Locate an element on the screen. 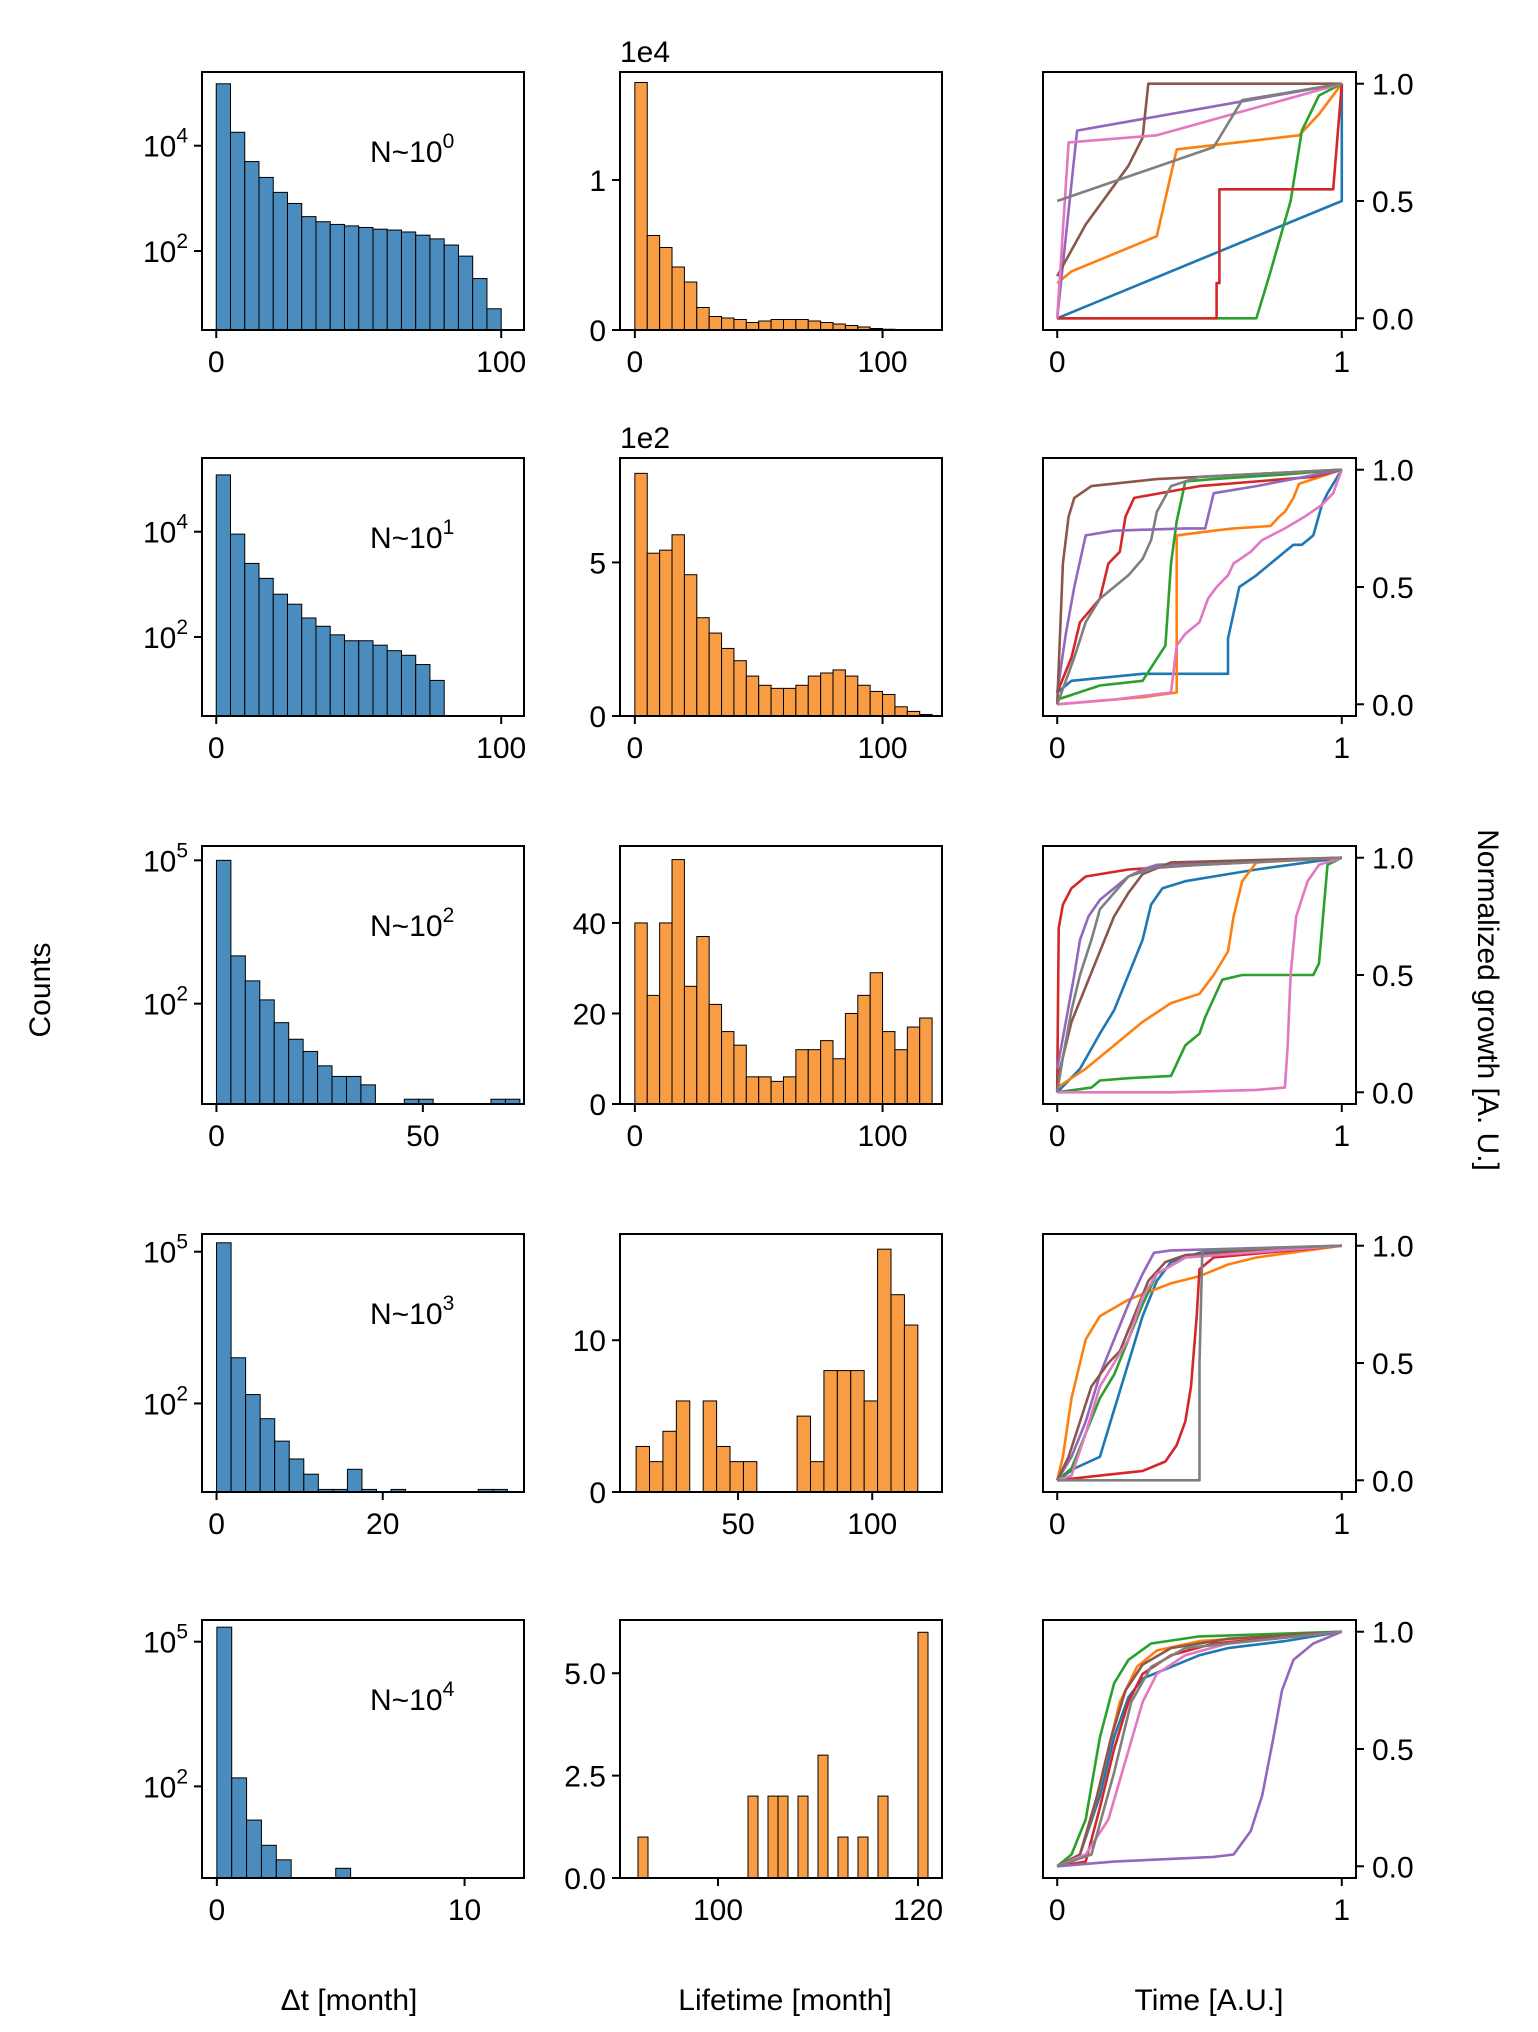  annotation-base-r0: N~10 is located at coordinates (406, 152).